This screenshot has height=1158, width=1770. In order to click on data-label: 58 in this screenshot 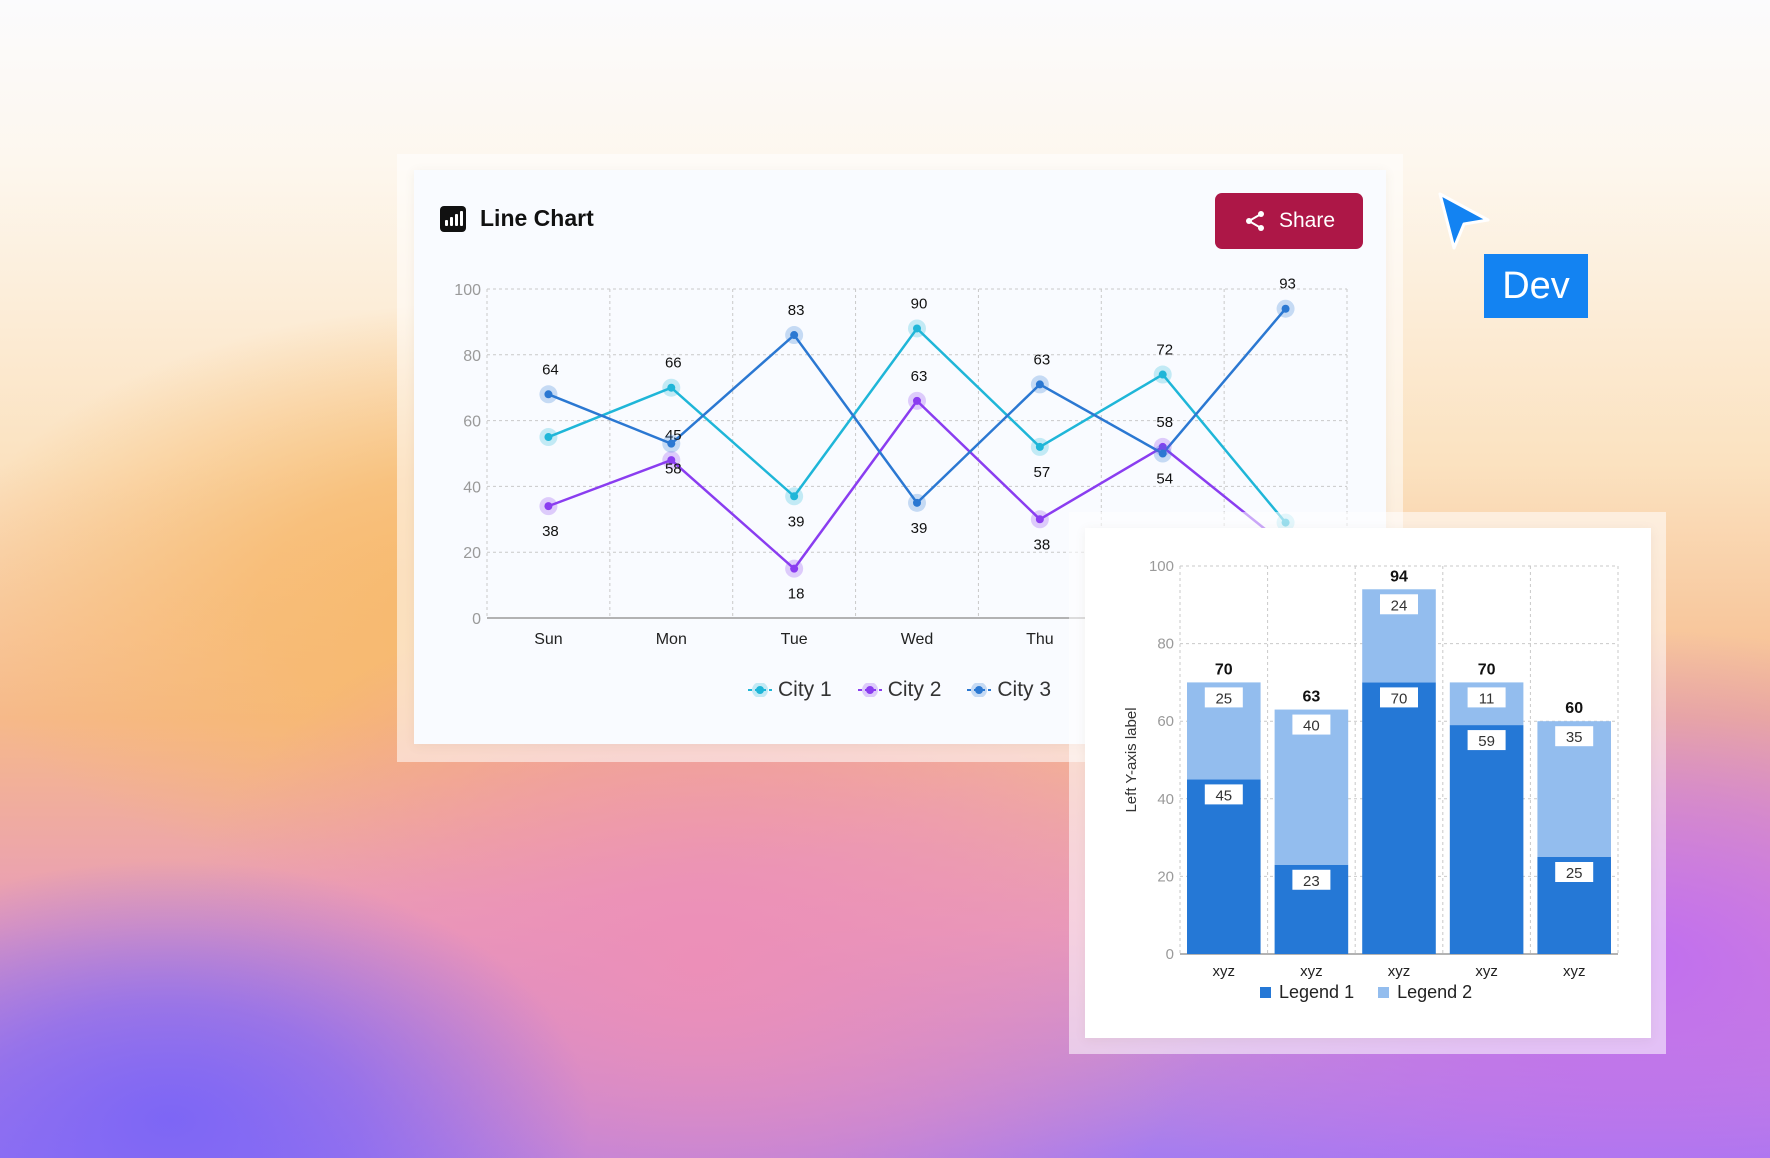, I will do `click(1164, 422)`.